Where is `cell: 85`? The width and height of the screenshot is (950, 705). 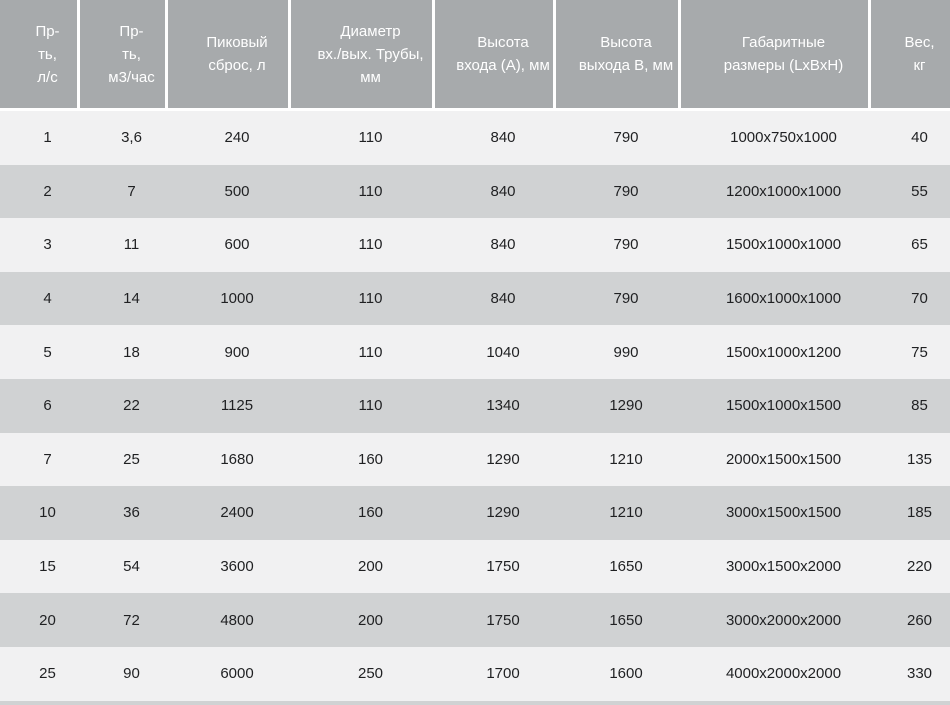
cell: 85 is located at coordinates (919, 406).